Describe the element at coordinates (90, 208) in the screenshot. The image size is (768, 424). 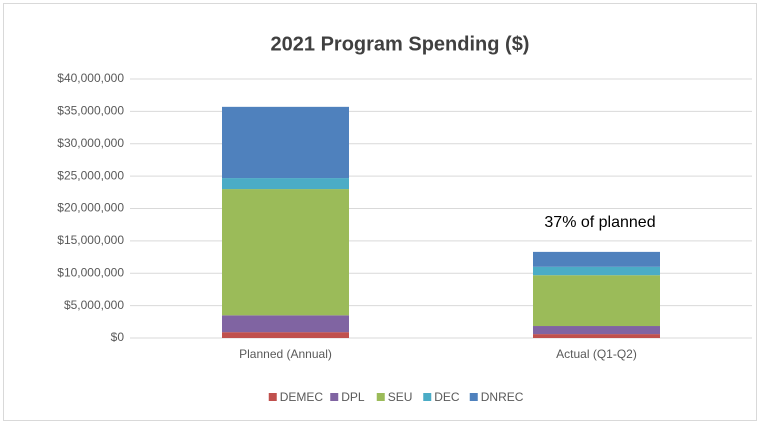
I see `y-tick-label: $20,000,000` at that location.